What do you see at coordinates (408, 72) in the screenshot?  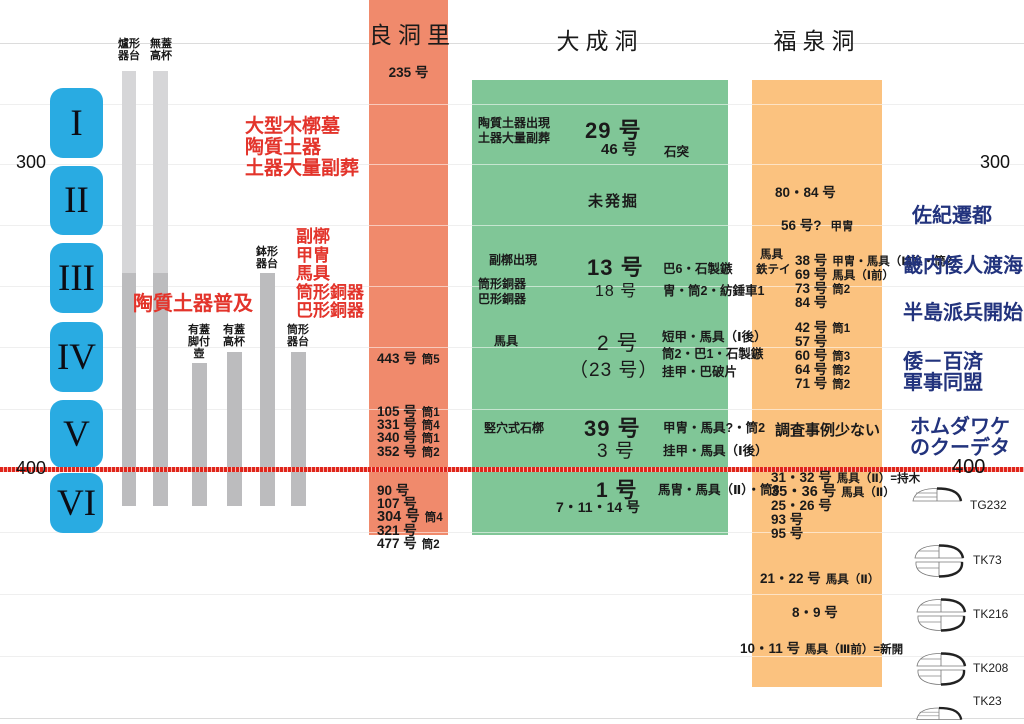 I see `tomb-number: 235 号` at bounding box center [408, 72].